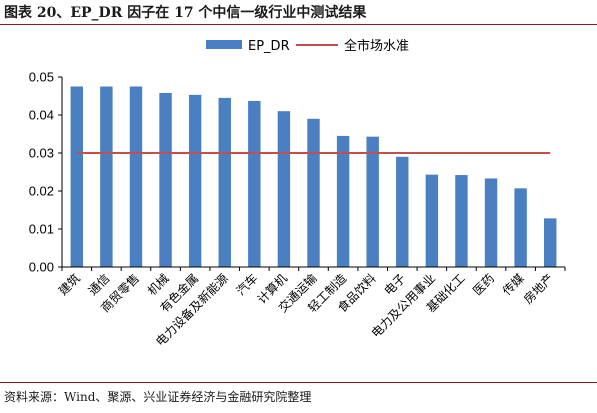 This screenshot has height=413, width=597. What do you see at coordinates (41, 153) in the screenshot?
I see `y-tick-label: 0.03` at bounding box center [41, 153].